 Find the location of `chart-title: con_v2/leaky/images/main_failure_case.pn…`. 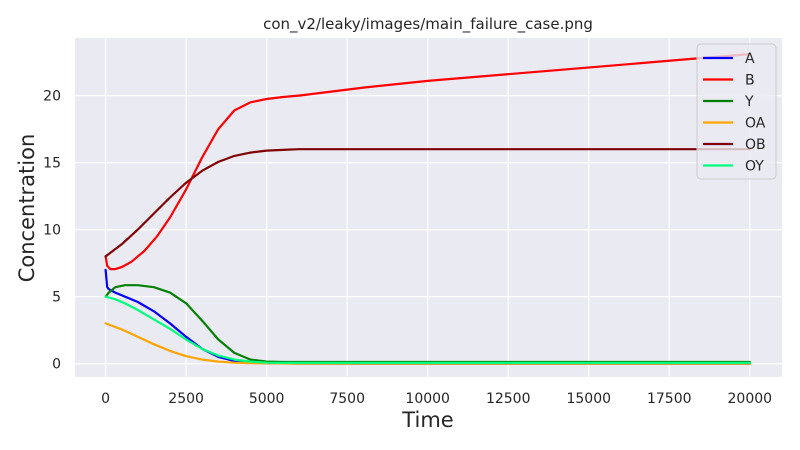

chart-title: con_v2/leaky/images/main_failure_case.pn… is located at coordinates (428, 24).